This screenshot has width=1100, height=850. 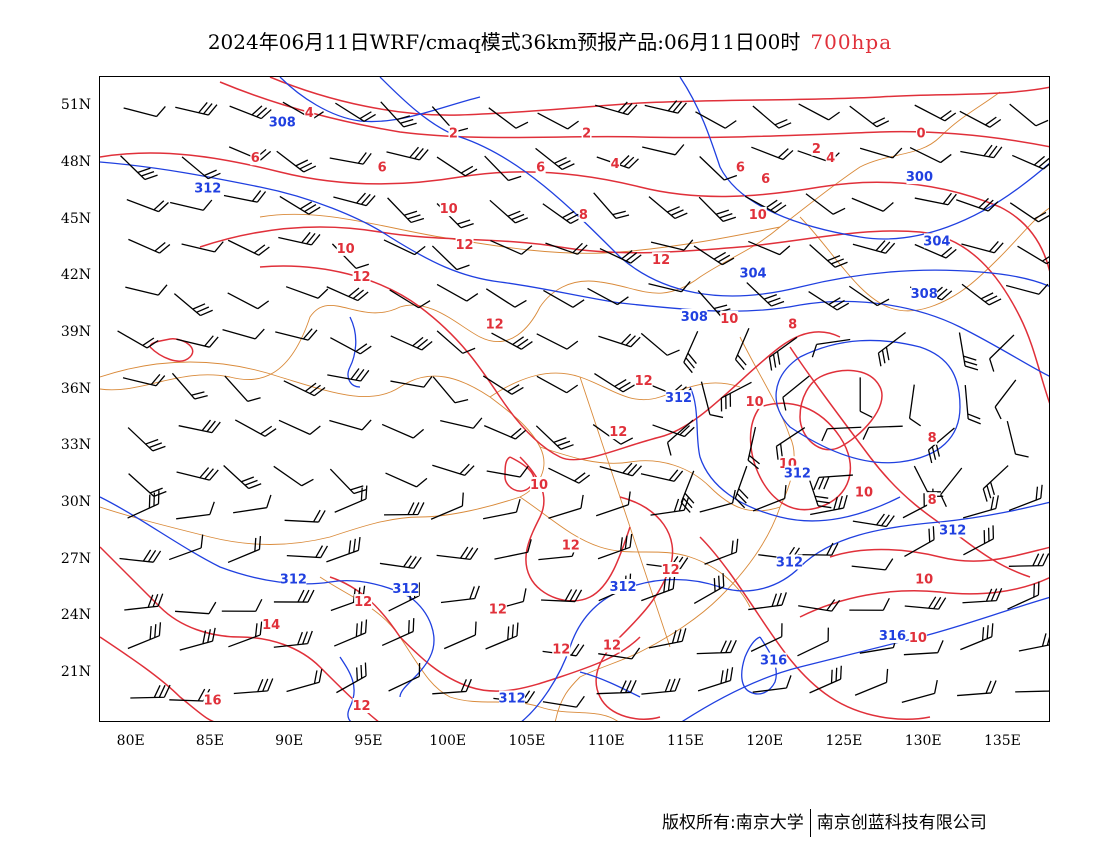 What do you see at coordinates (448, 741) in the screenshot?
I see `lon-label: 100E` at bounding box center [448, 741].